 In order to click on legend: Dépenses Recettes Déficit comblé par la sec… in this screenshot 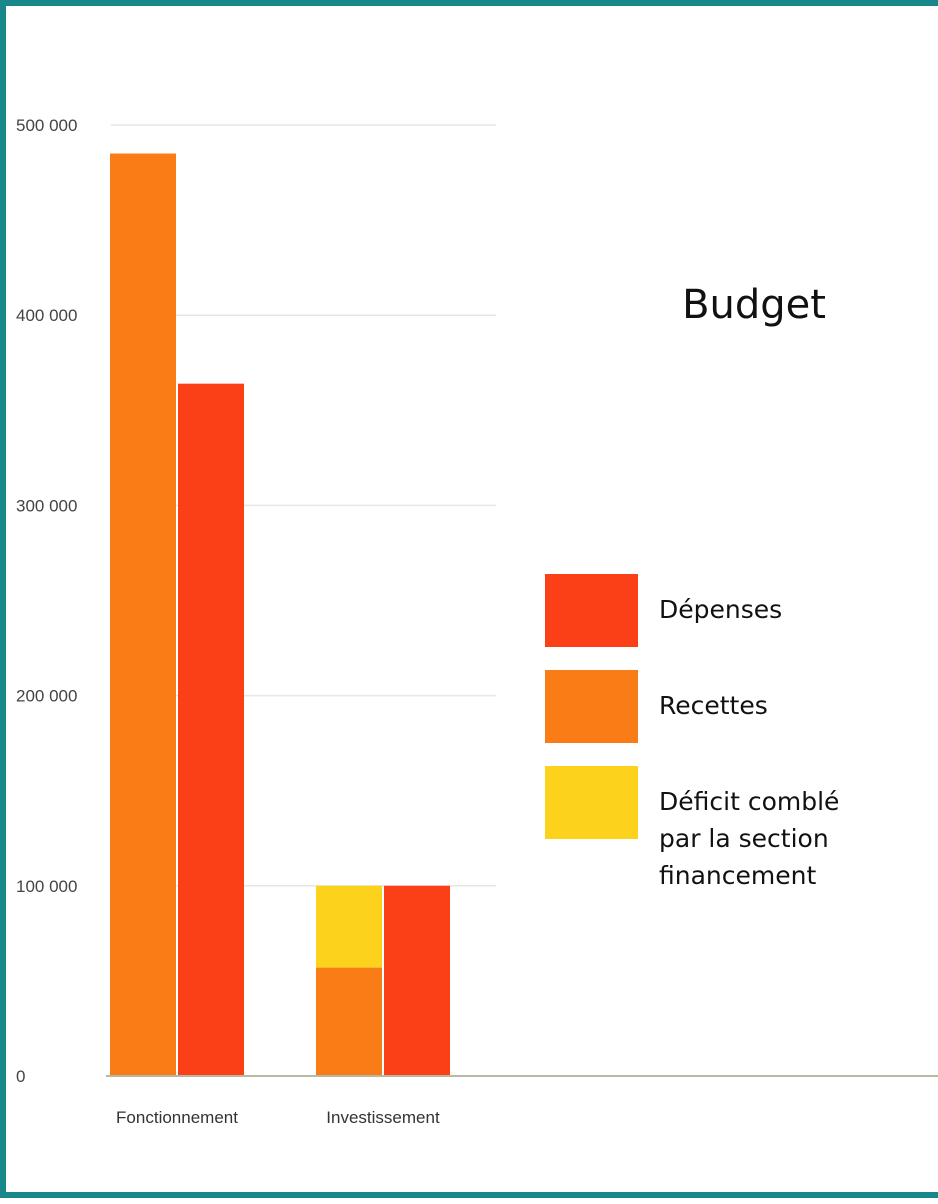, I will do `click(692, 732)`.